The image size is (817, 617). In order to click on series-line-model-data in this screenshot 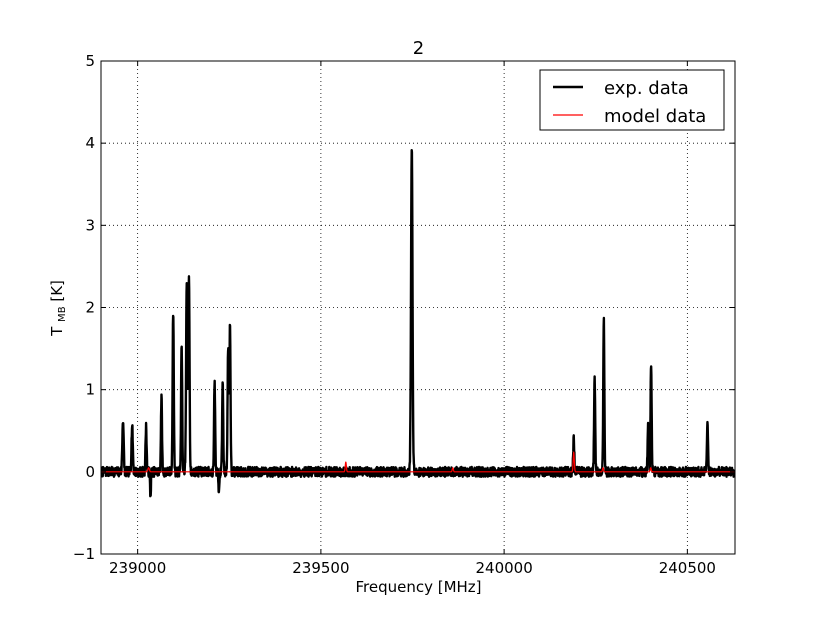, I will do `click(418, 462)`.